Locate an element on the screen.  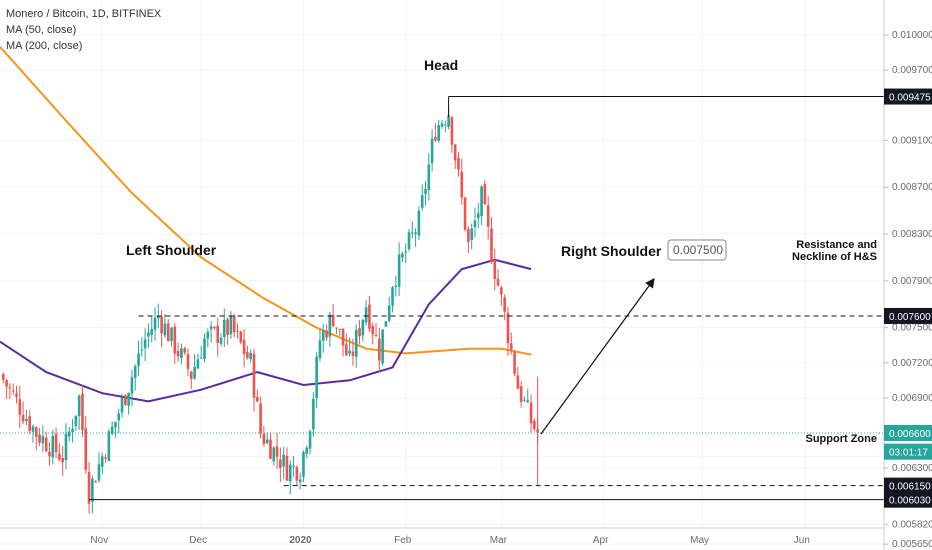
time-tick-label: Feb is located at coordinates (403, 540).